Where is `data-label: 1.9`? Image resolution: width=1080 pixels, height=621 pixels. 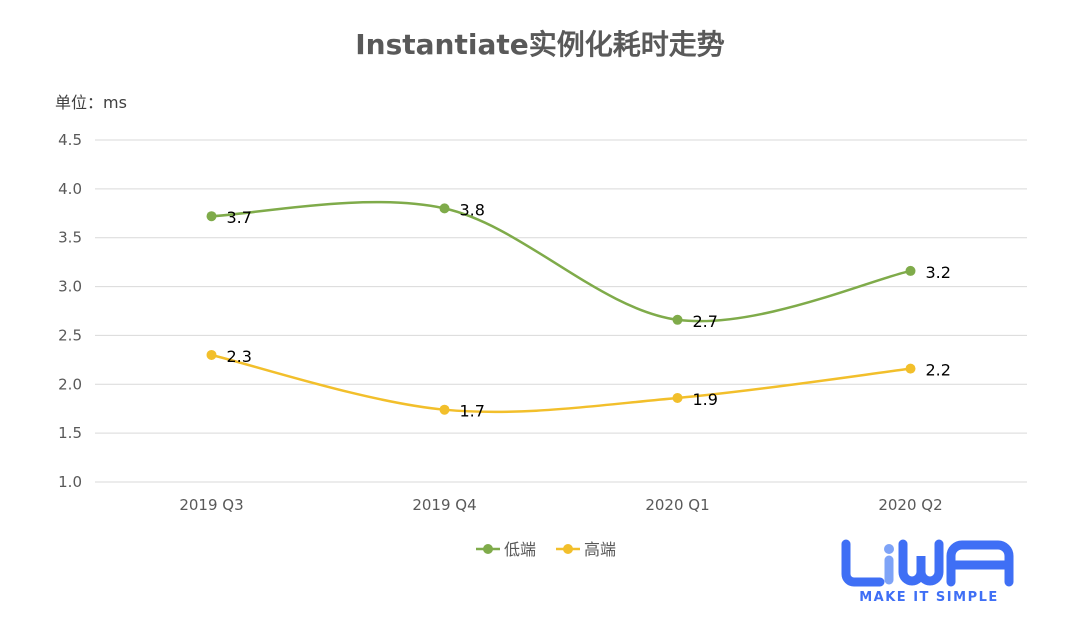 data-label: 1.9 is located at coordinates (705, 399).